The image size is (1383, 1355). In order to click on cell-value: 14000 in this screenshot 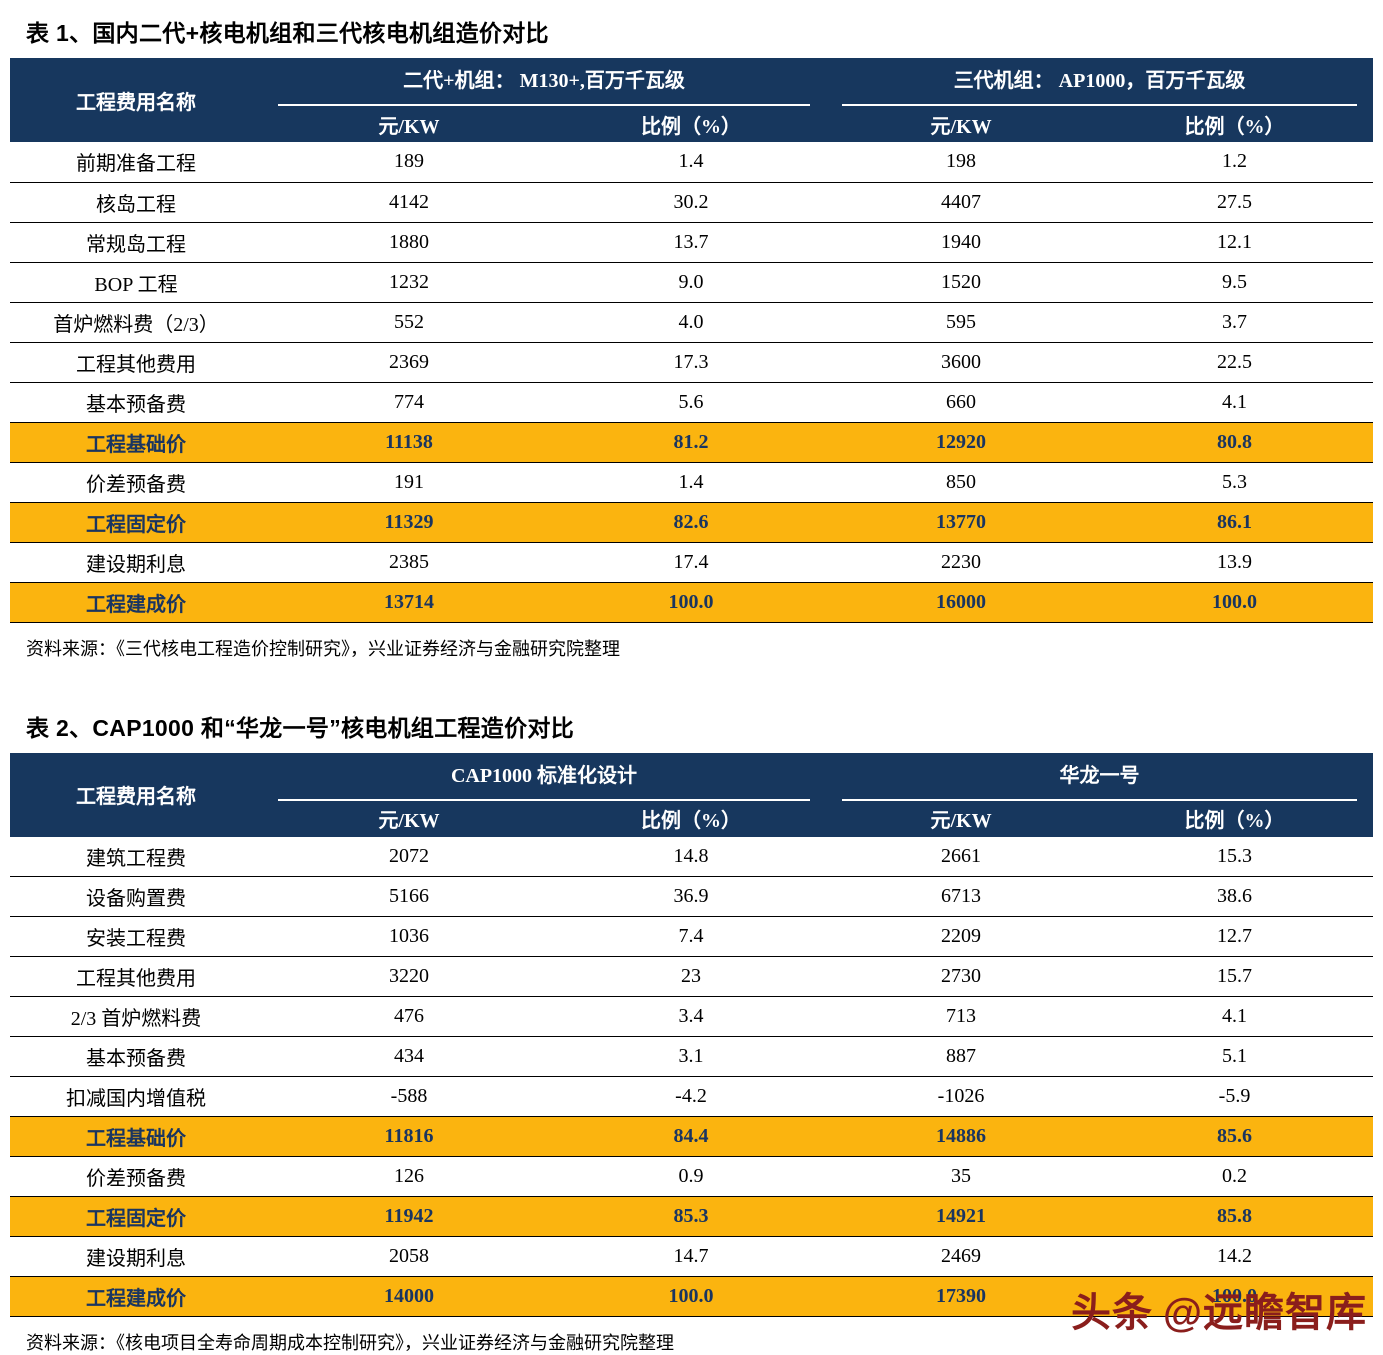, I will do `click(409, 1296)`.